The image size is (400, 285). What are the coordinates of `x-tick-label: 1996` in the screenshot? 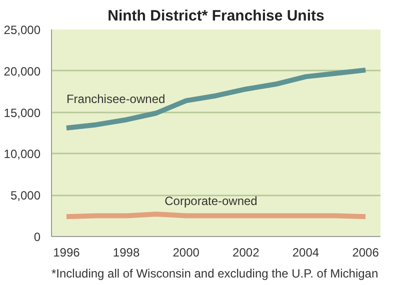 It's located at (66, 253).